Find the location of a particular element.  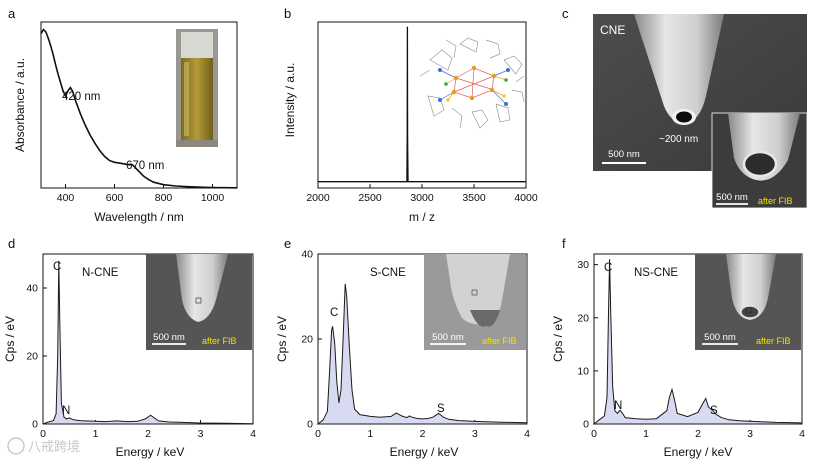

absorbance-curve is located at coordinates (139, 108).